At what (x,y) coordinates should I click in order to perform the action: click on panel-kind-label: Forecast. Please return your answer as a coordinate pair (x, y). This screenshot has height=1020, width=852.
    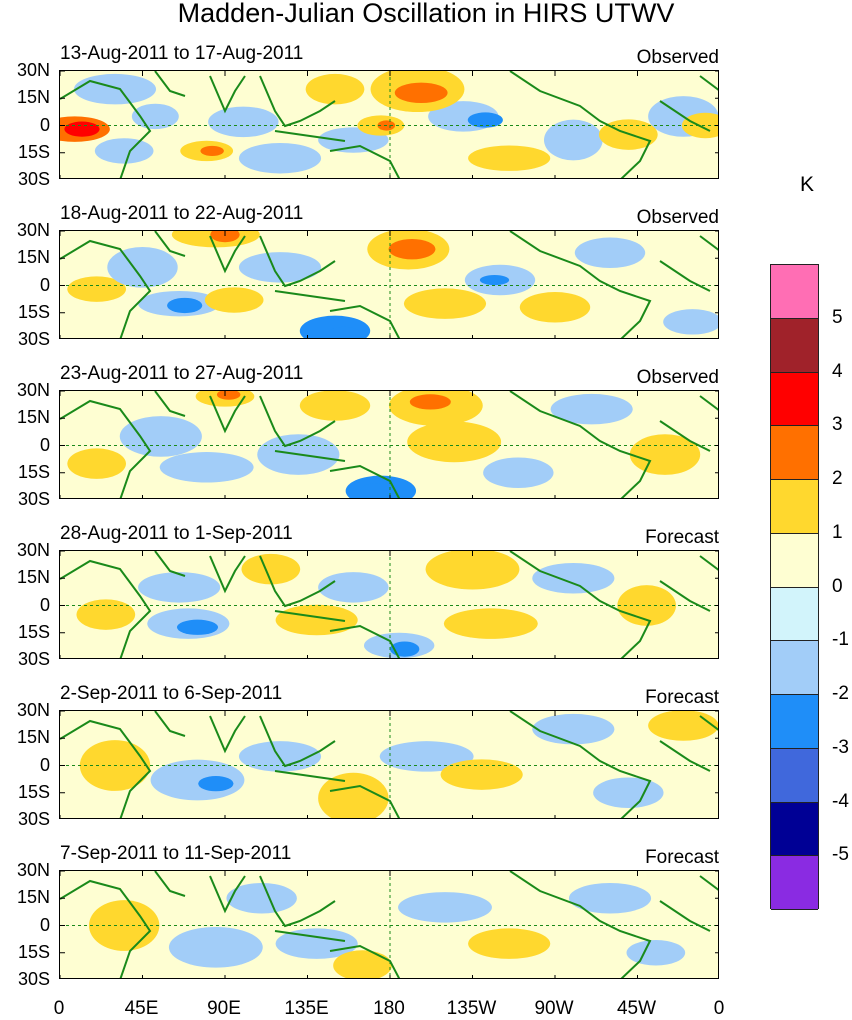
    Looking at the image, I should click on (682, 537).